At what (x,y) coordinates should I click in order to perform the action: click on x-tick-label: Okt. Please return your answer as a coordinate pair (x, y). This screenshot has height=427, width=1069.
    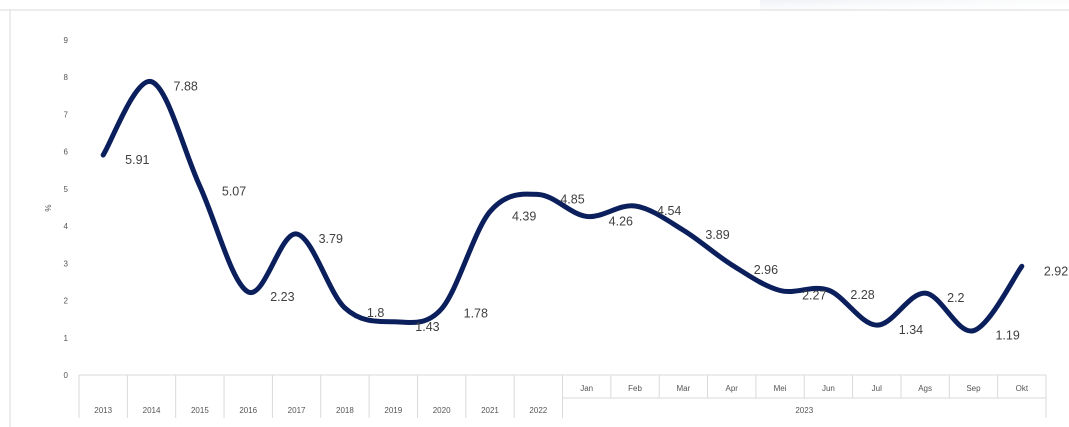
    Looking at the image, I should click on (1022, 388).